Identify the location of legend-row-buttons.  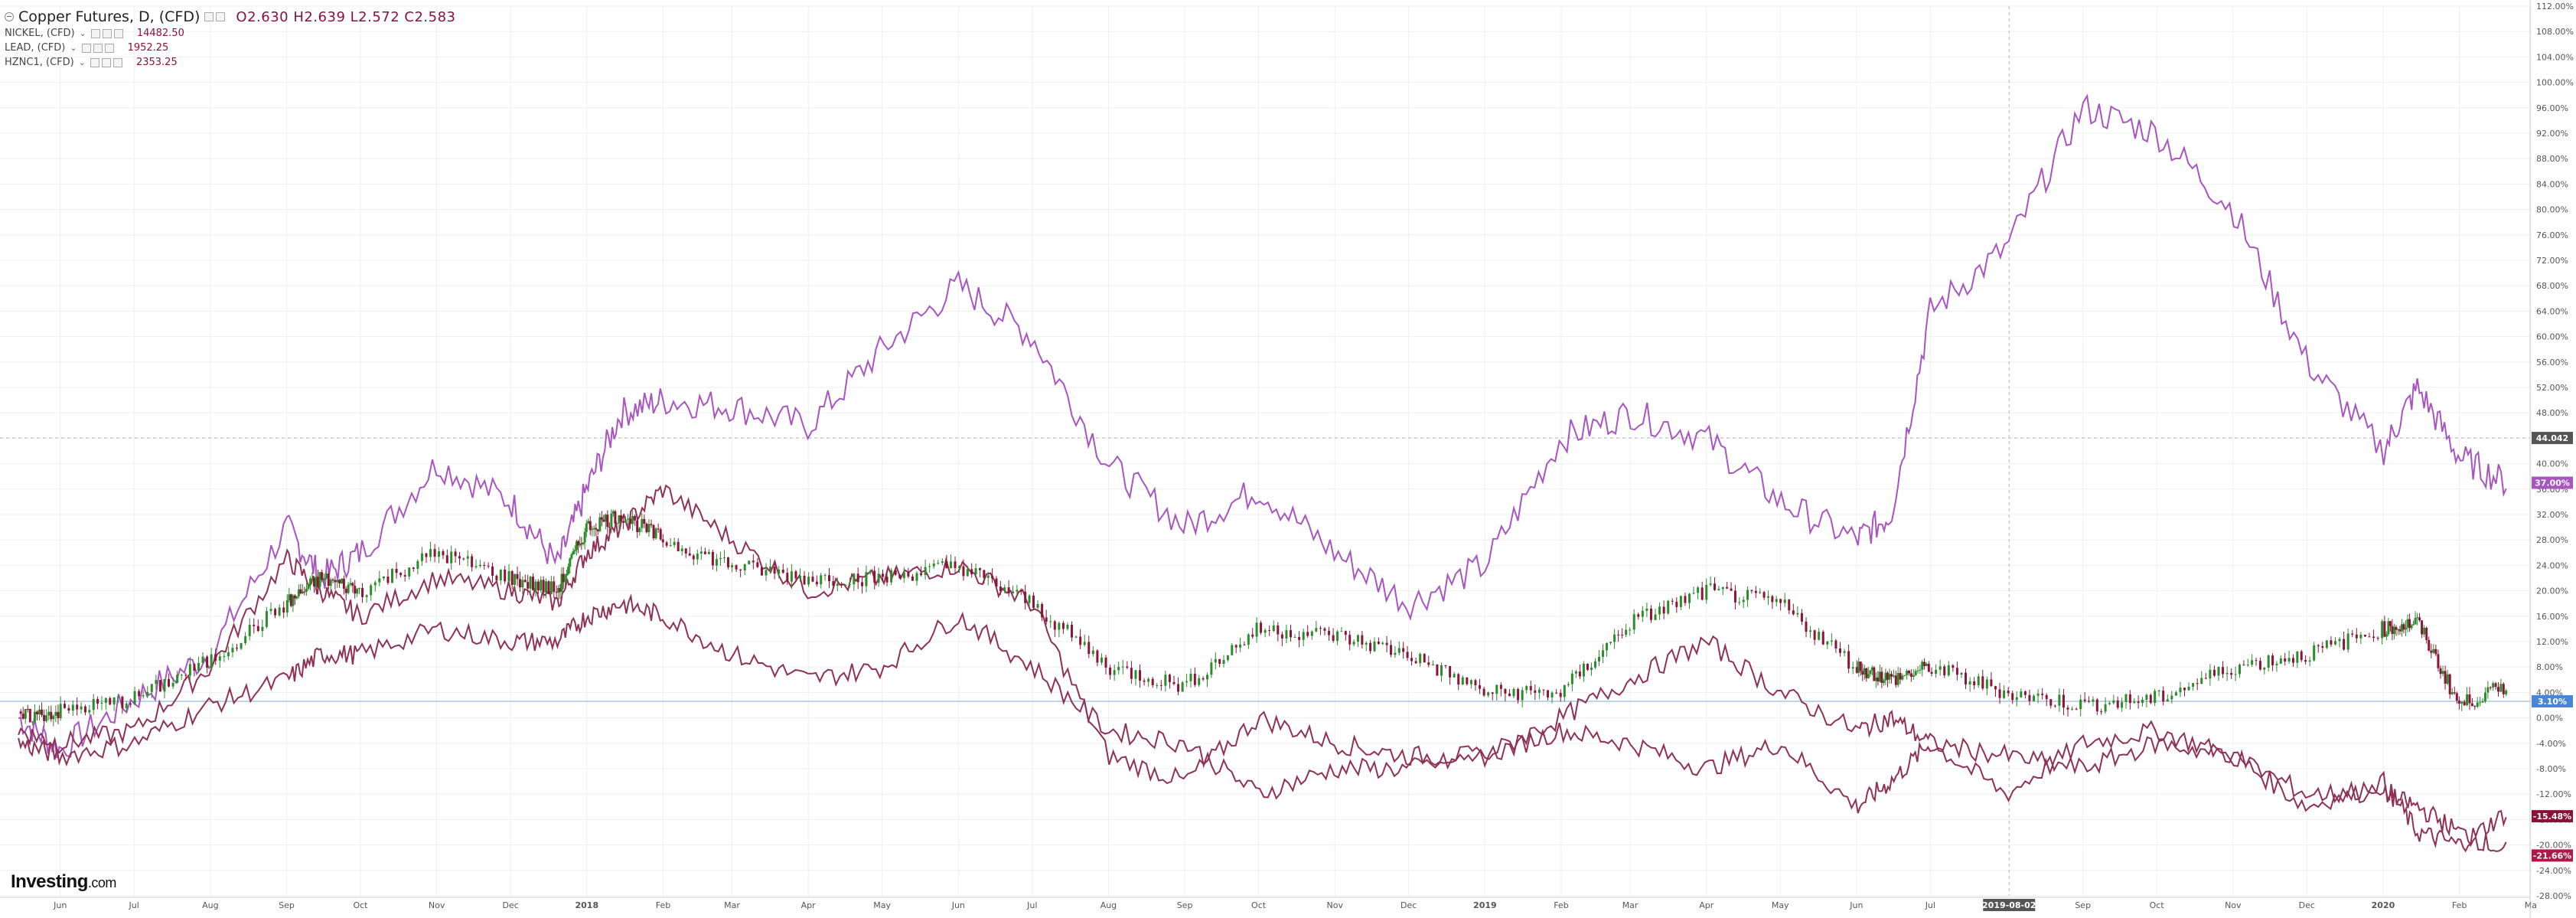
(106, 62).